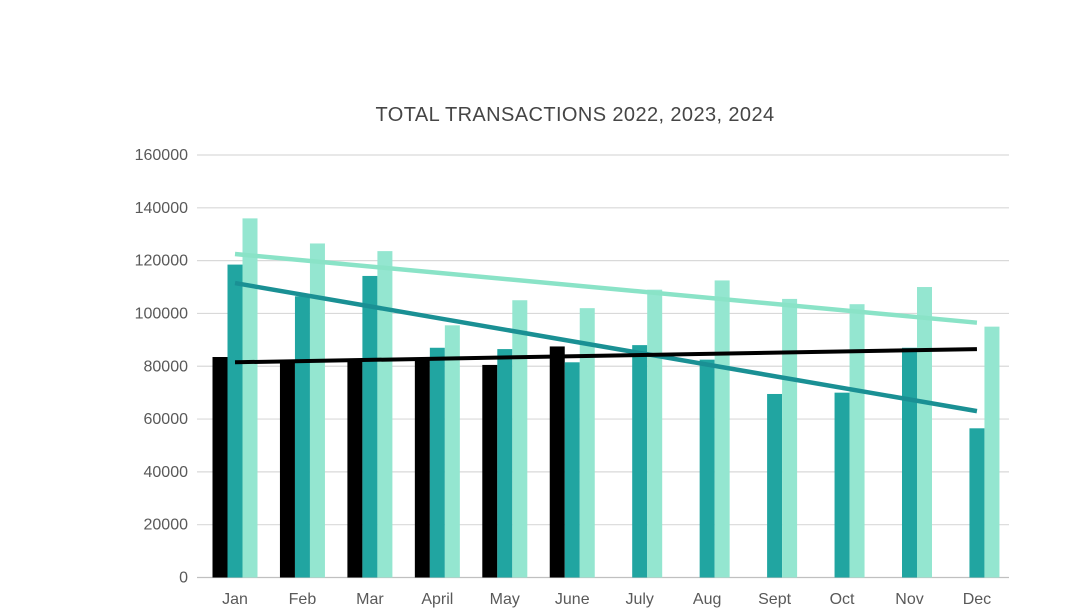 The image size is (1080, 608). I want to click on y-tick-label-20000: 20000, so click(166, 525).